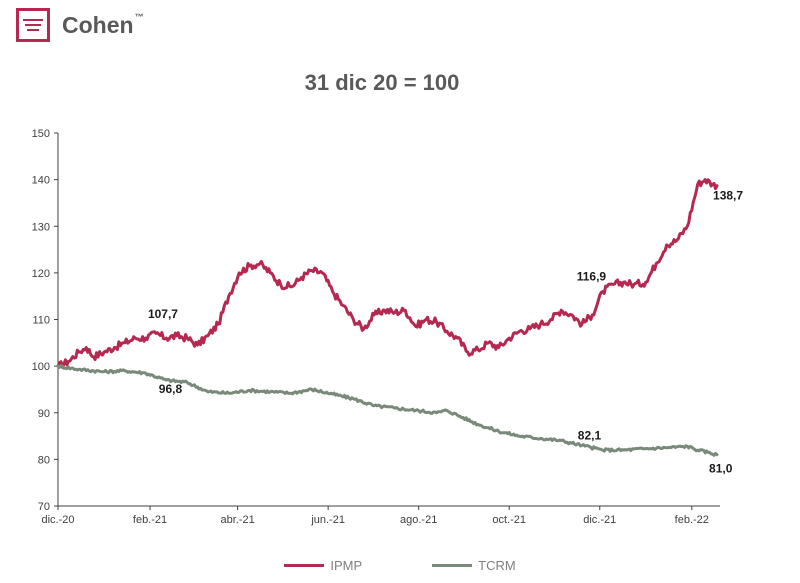  I want to click on legend-label-tcrm: TCRM, so click(497, 565).